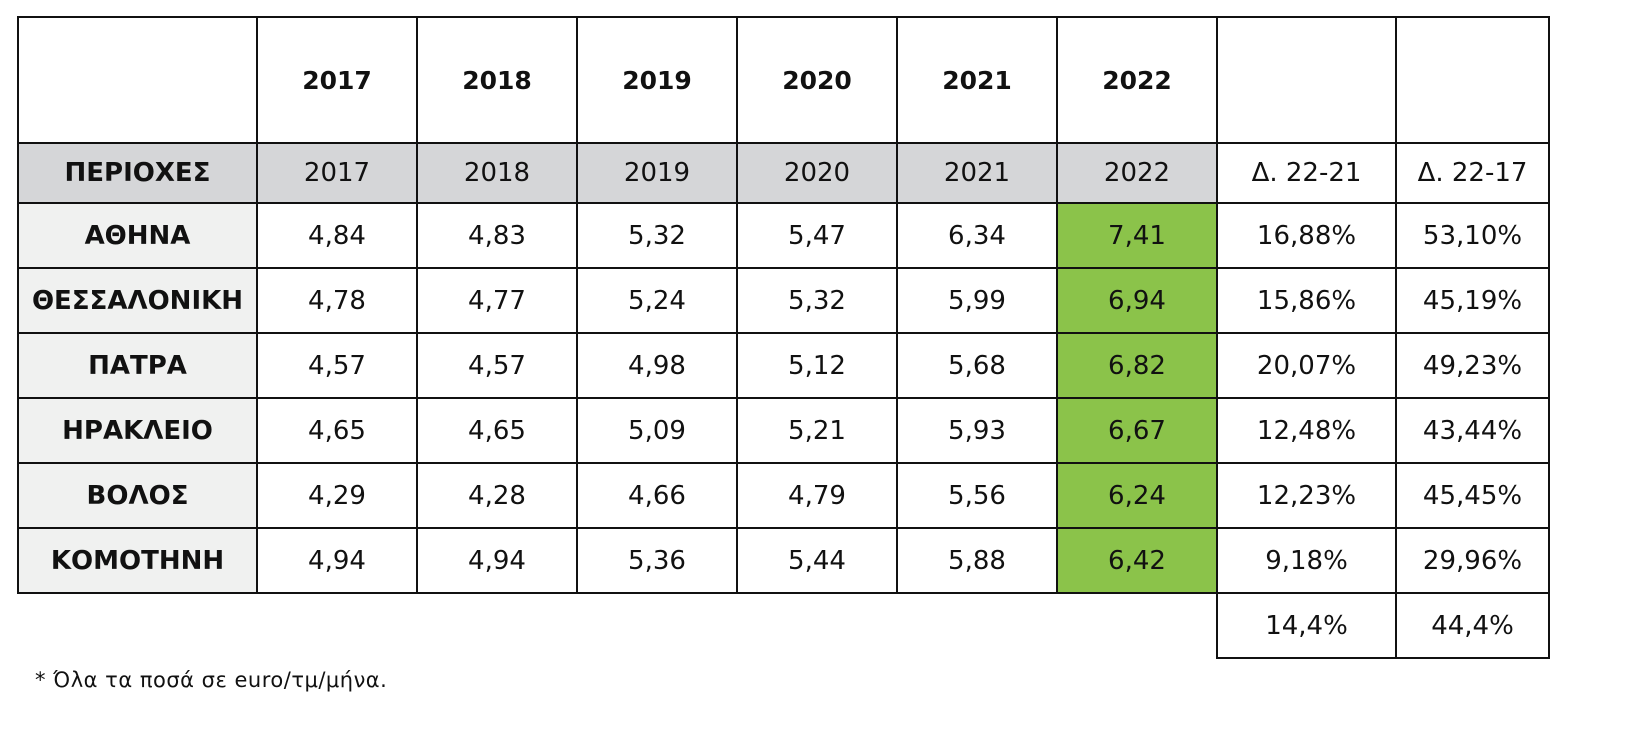  I want to click on top-year-cell: 2017, so click(337, 80).